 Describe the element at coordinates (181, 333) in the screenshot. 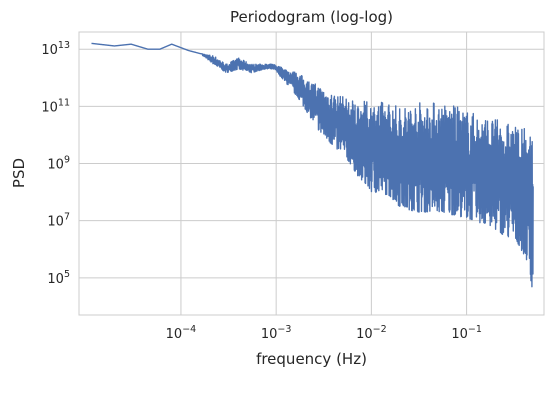

I see `x-tick-label: 10⁻⁴` at that location.